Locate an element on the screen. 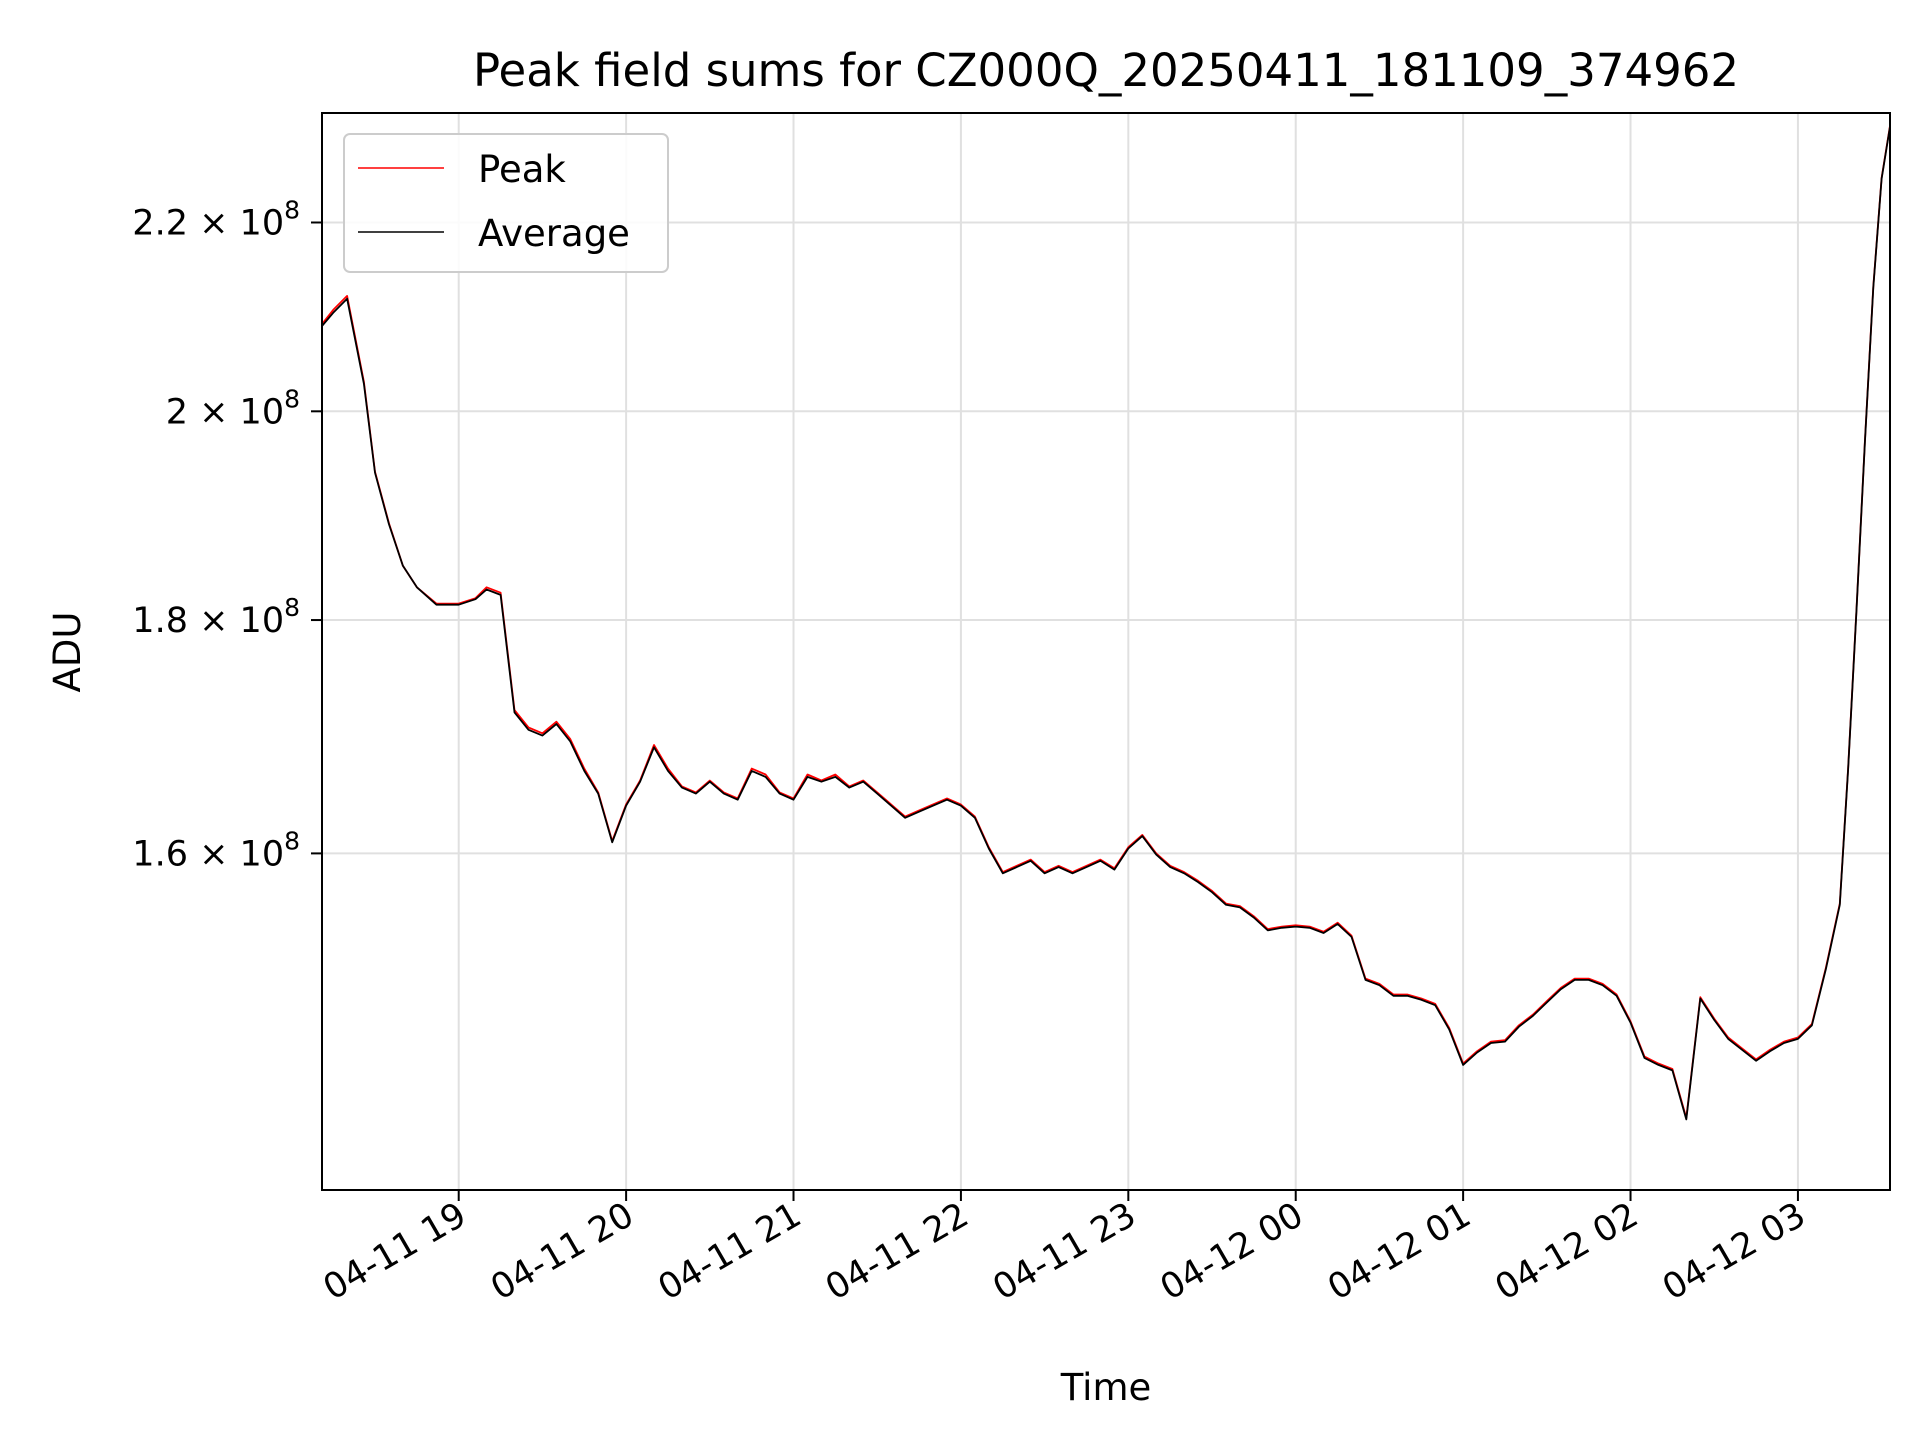 The height and width of the screenshot is (1440, 1920). y-axis-label: ADU is located at coordinates (67, 652).